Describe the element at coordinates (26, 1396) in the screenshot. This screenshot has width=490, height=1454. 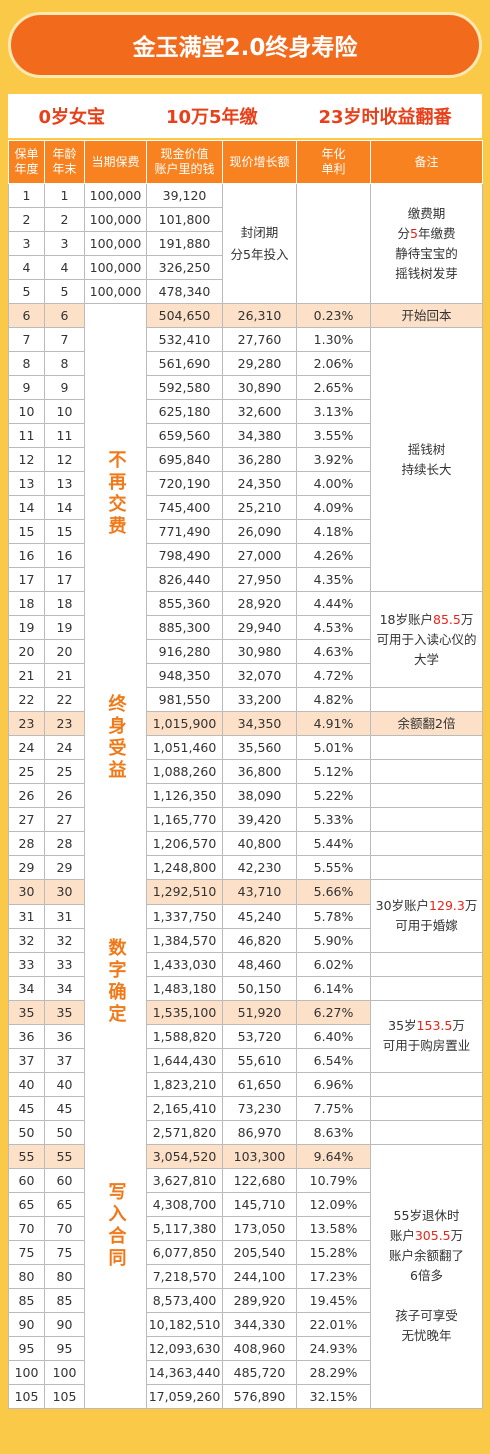
I see `policy-year: 105` at that location.